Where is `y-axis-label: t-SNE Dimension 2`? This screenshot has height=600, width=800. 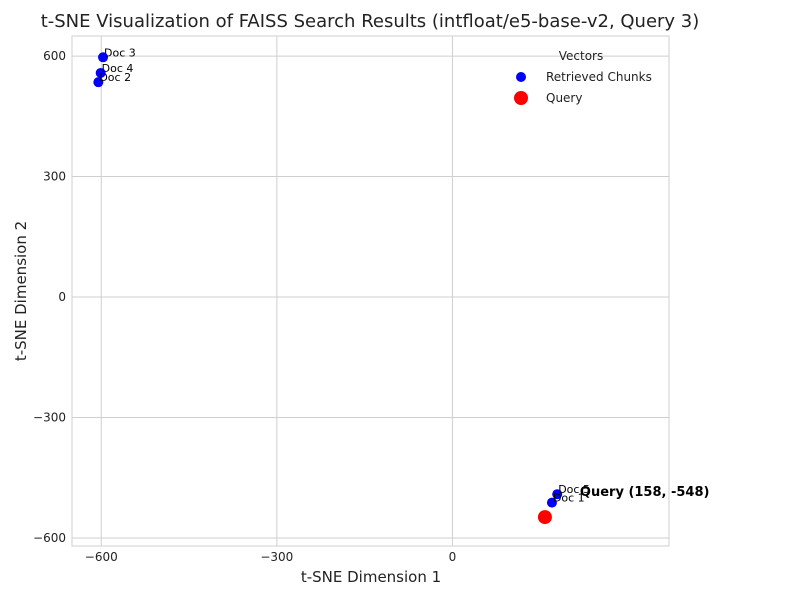 y-axis-label: t-SNE Dimension 2 is located at coordinates (21, 291).